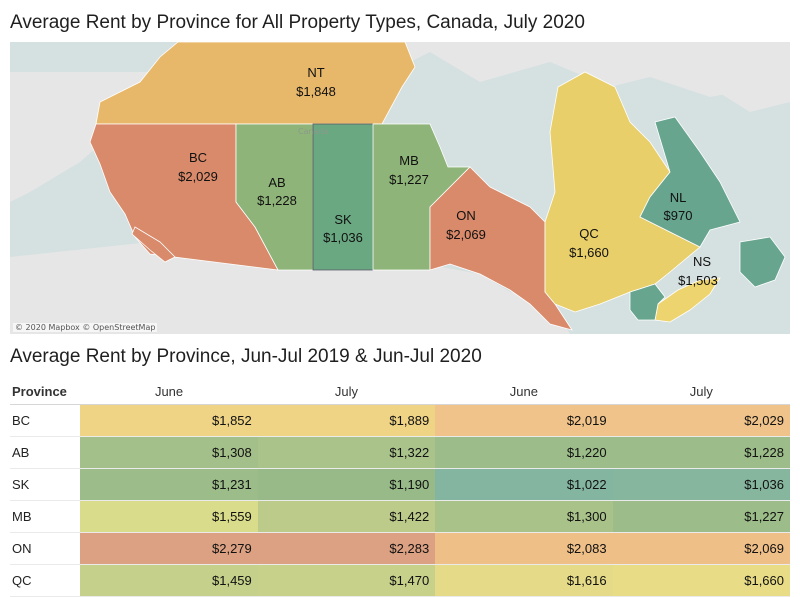 This screenshot has height=597, width=800. What do you see at coordinates (466, 234) in the screenshot?
I see `label-rent-ON: $2,069` at bounding box center [466, 234].